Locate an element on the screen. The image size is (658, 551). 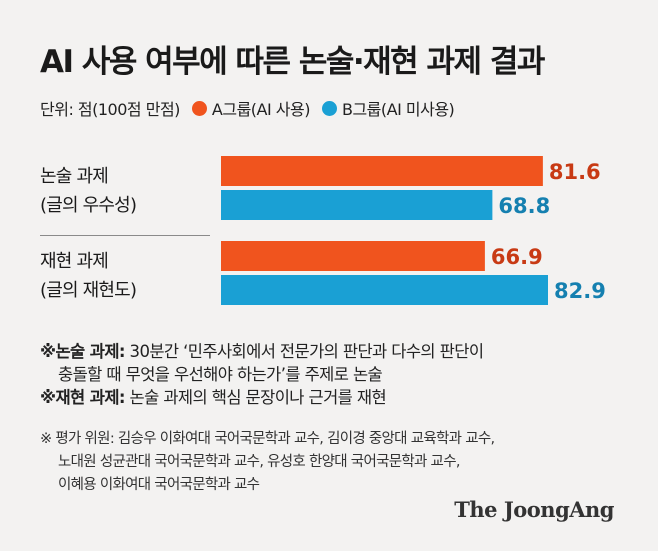
note-essay-label: ※논술 과제: is located at coordinates (83, 351).